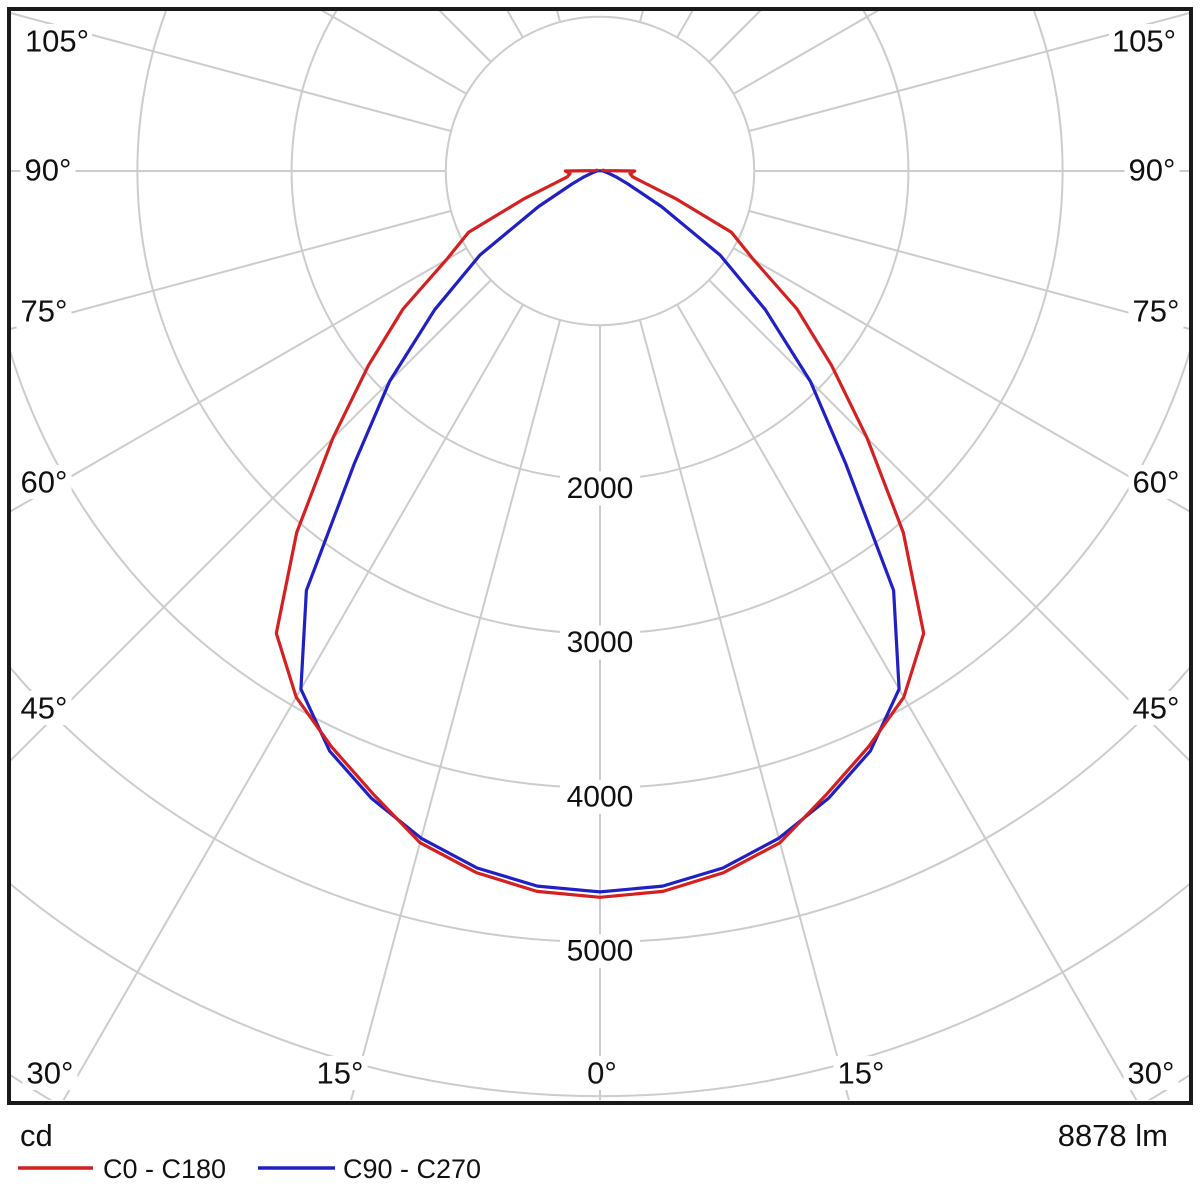 This screenshot has height=1200, width=1200. Describe the element at coordinates (164, 1169) in the screenshot. I see `legend-label-c0-c180: C0 - C180` at that location.